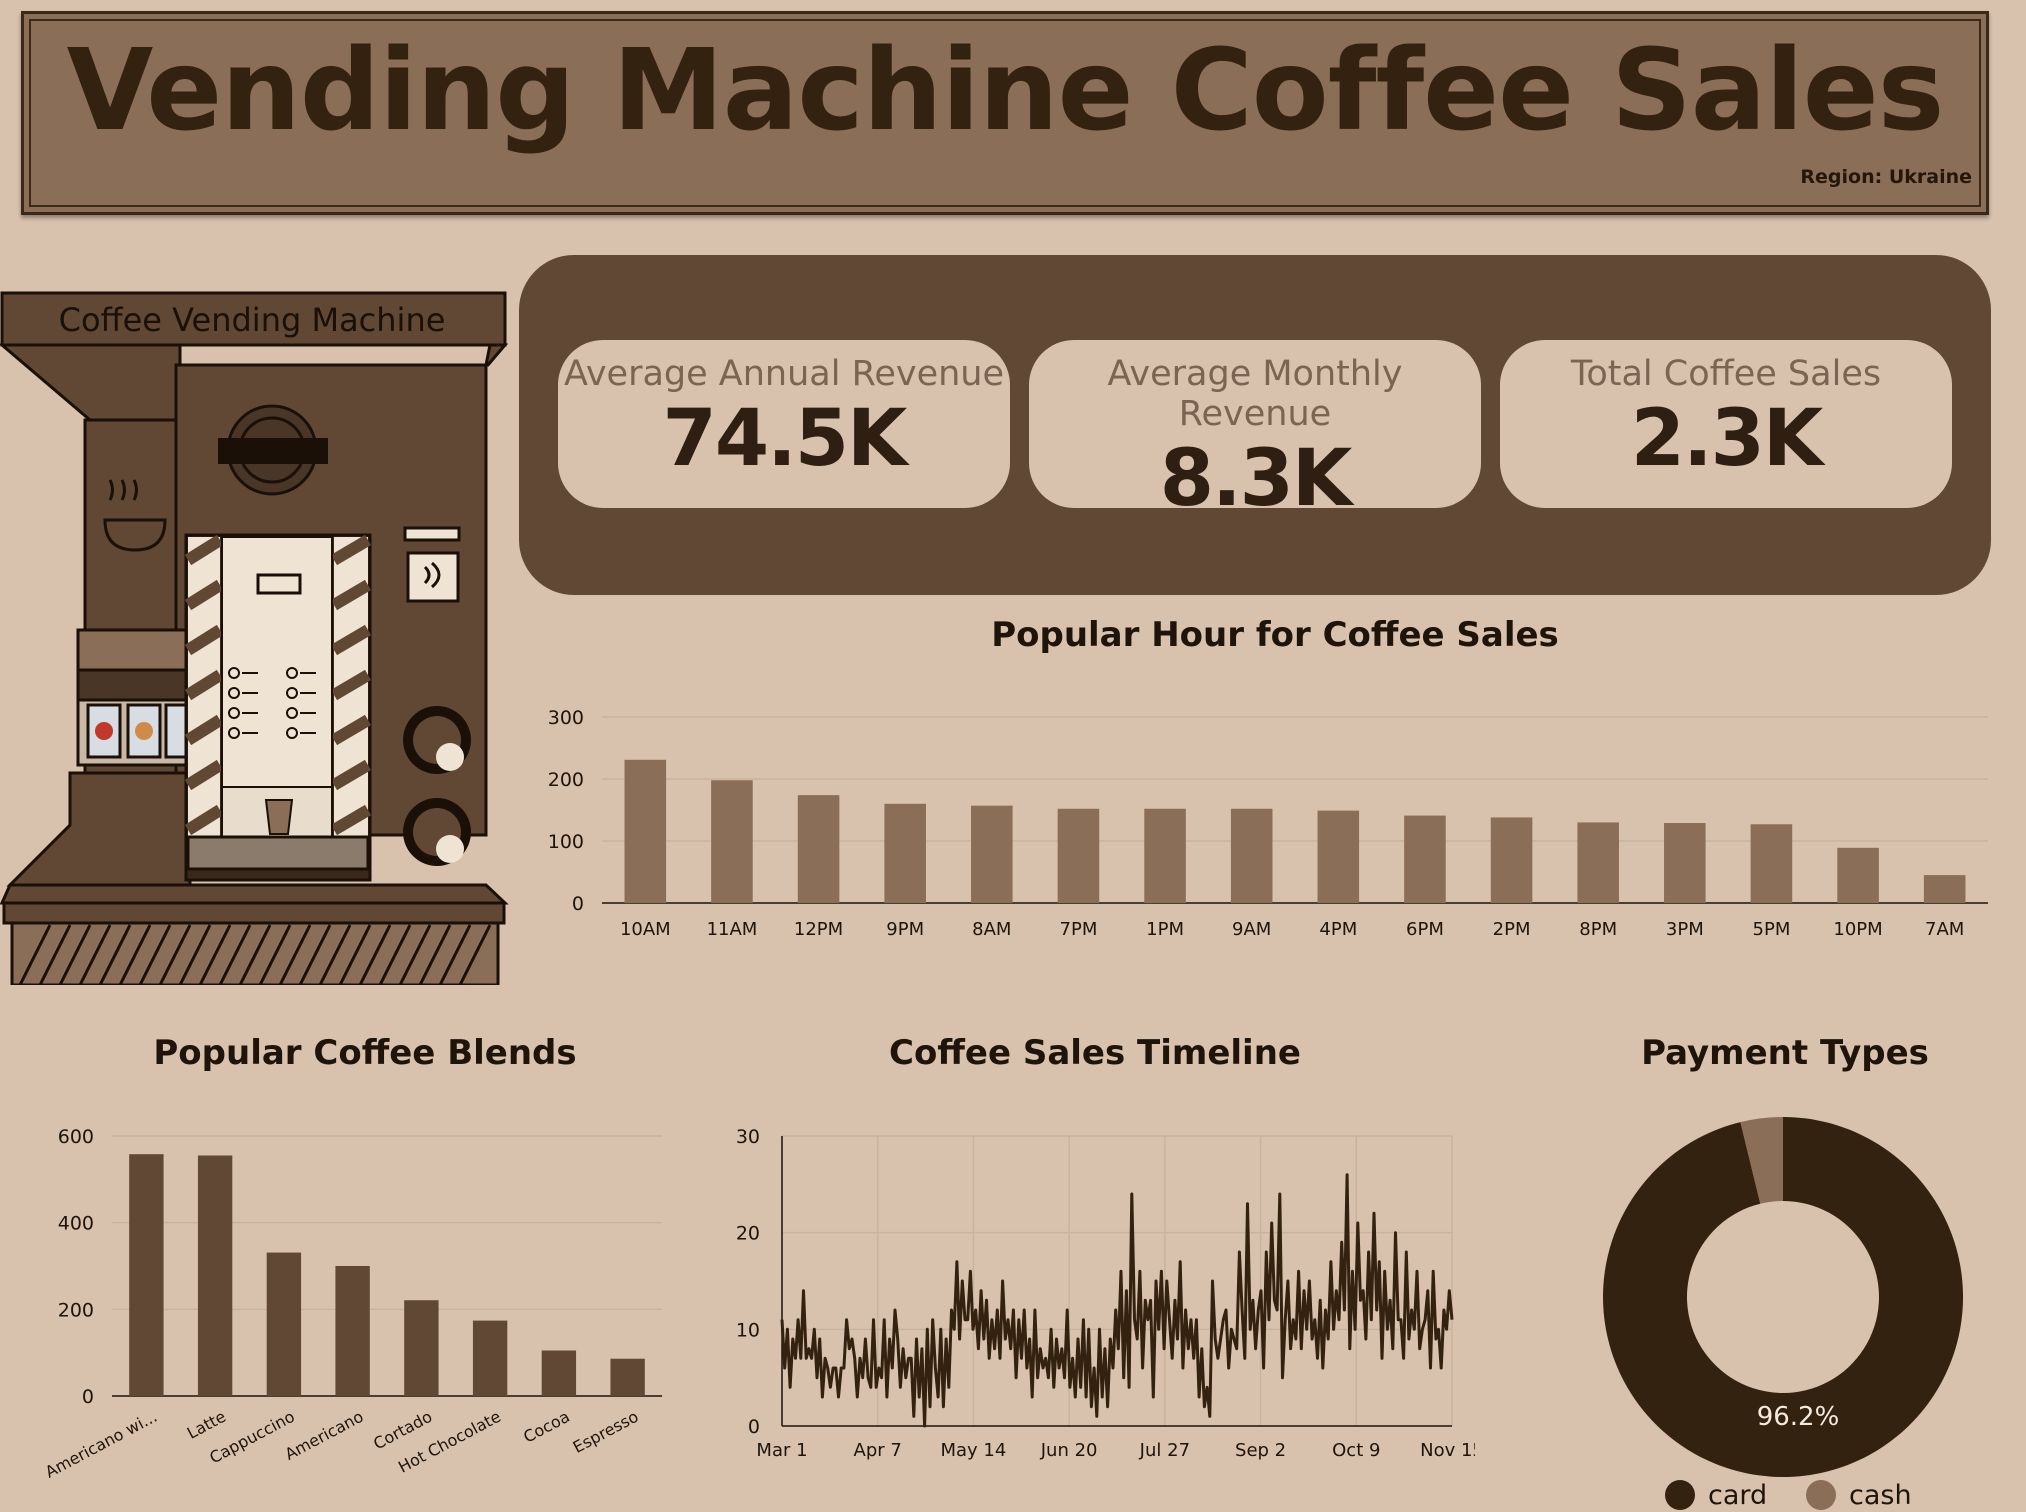 The image size is (2026, 1512). What do you see at coordinates (748, 1330) in the screenshot?
I see `y-tick-label: 10` at bounding box center [748, 1330].